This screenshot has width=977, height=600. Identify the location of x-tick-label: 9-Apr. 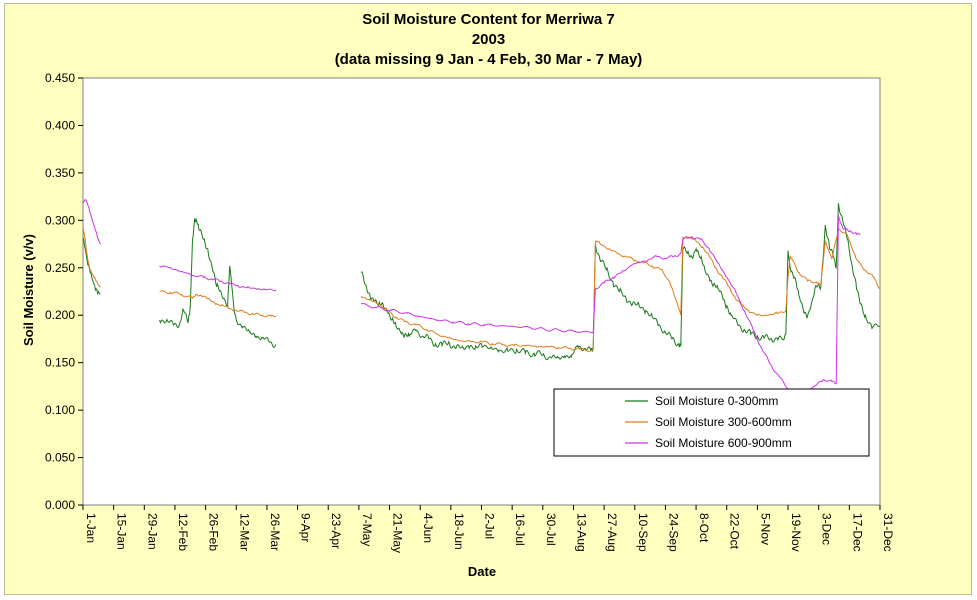
(306, 527).